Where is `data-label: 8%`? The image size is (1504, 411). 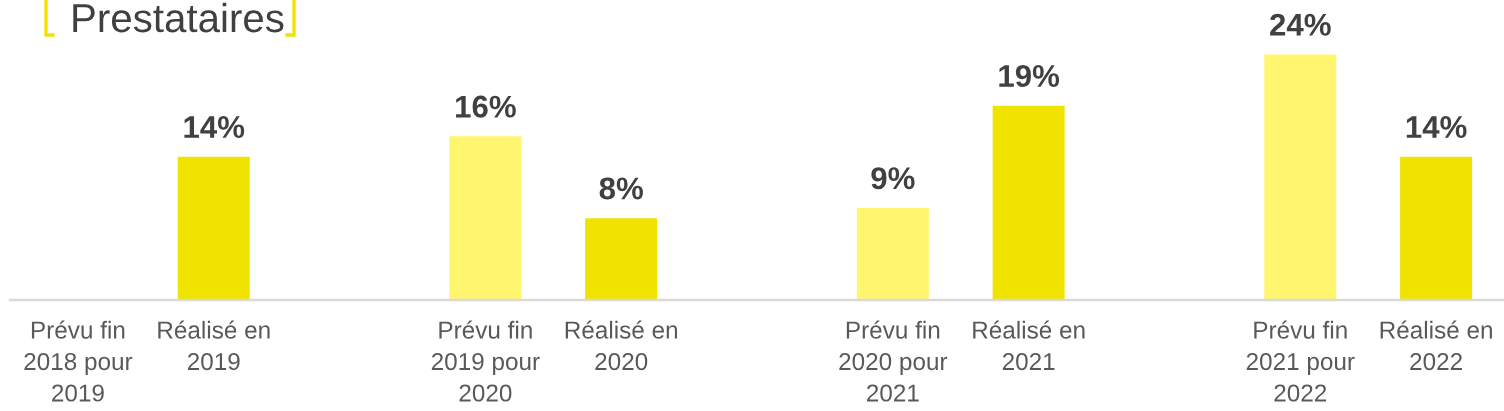
data-label: 8% is located at coordinates (621, 188).